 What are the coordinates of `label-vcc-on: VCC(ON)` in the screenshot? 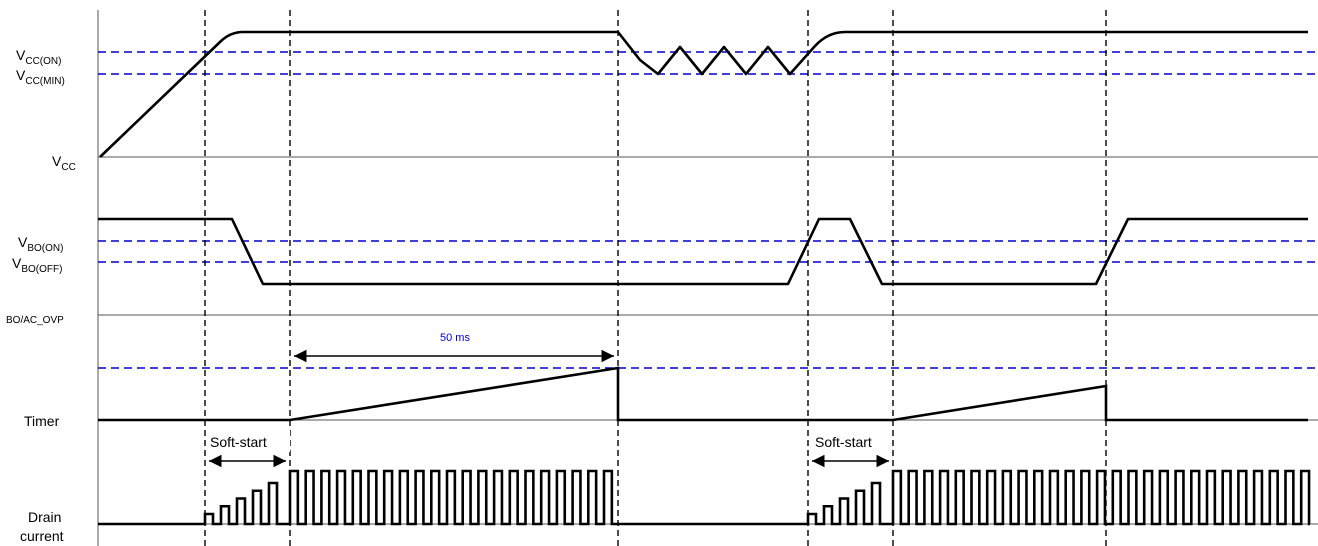 It's located at (38, 57).